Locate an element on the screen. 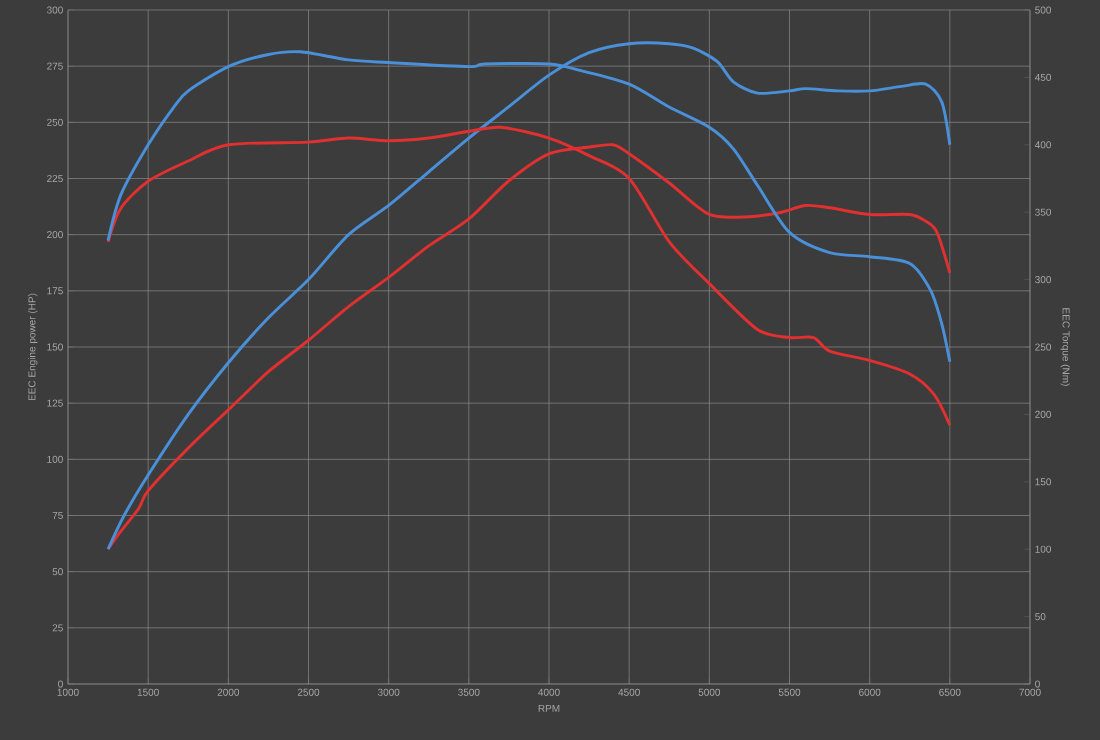 The image size is (1100, 740). x-tick-label: 4000 is located at coordinates (549, 692).